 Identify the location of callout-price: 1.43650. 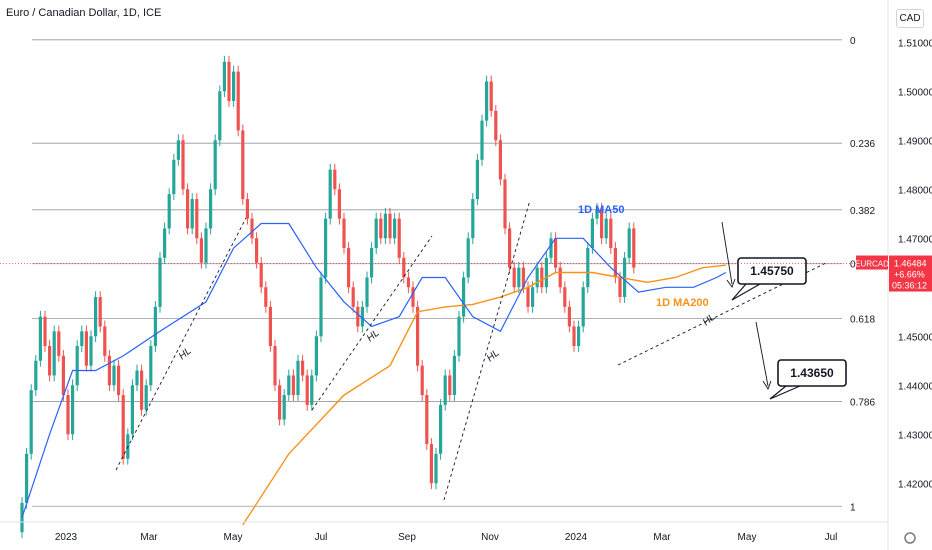
(812, 373).